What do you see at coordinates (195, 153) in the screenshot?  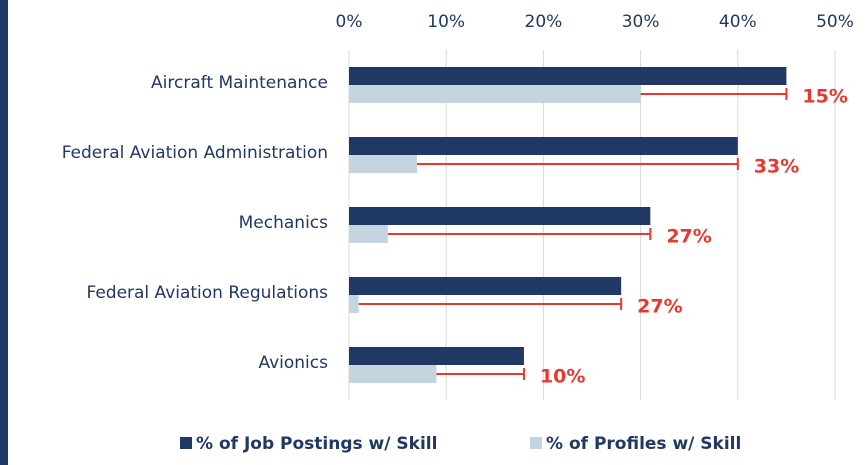 I see `y-tick-label: Federal Aviation Administration` at bounding box center [195, 153].